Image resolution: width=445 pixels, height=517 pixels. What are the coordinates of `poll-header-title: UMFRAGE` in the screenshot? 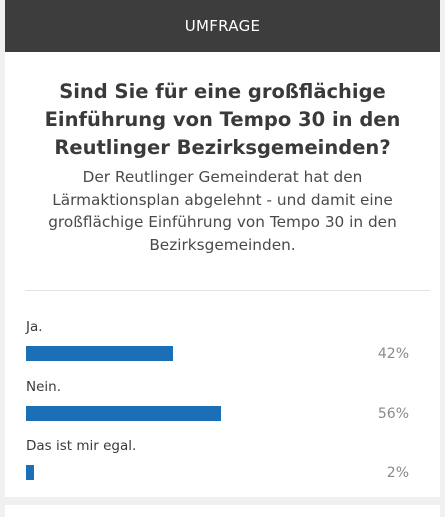 It's located at (222, 26).